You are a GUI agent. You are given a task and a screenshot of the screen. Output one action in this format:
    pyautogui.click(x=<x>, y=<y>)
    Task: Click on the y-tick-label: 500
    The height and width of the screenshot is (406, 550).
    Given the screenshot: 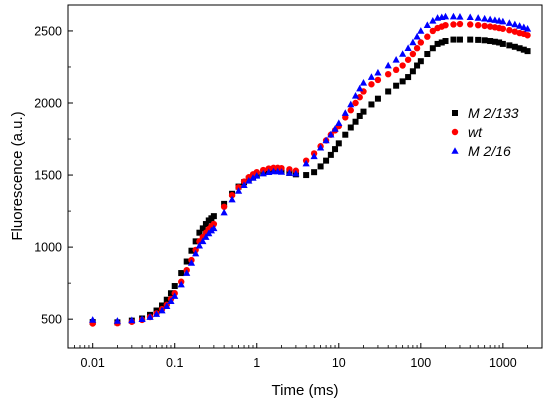 What is the action you would take?
    pyautogui.click(x=51, y=320)
    